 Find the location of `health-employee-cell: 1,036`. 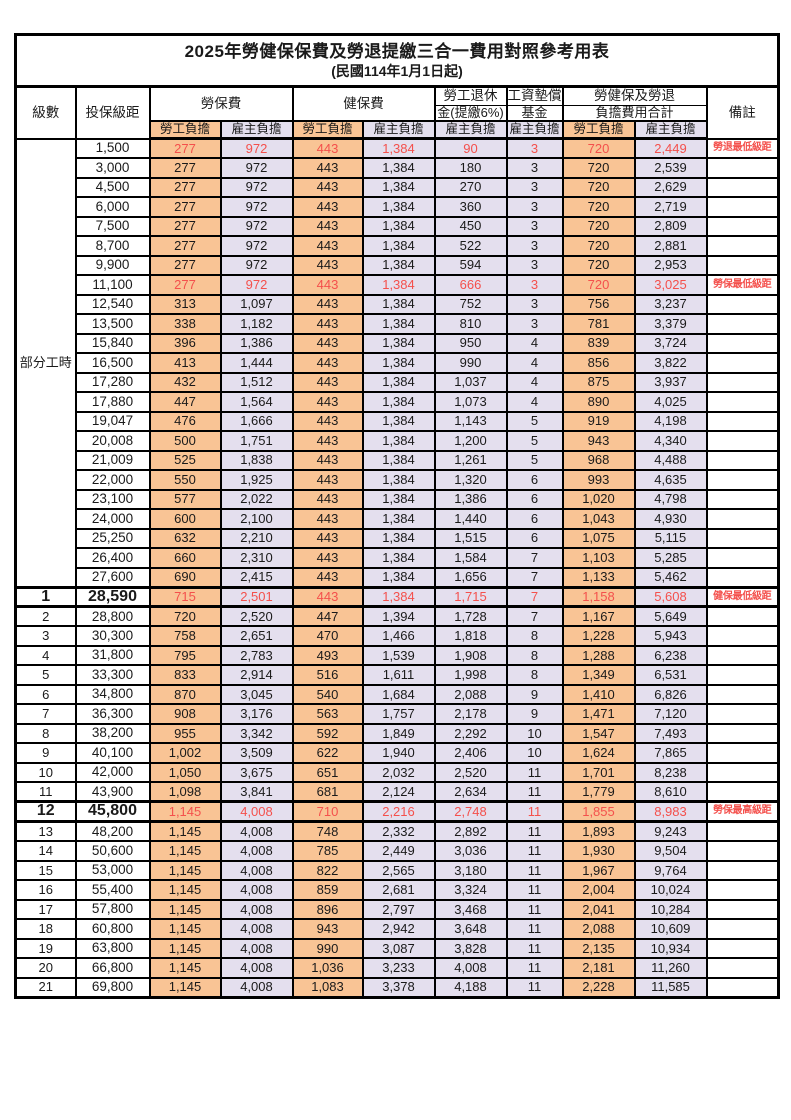

health-employee-cell: 1,036 is located at coordinates (327, 968).